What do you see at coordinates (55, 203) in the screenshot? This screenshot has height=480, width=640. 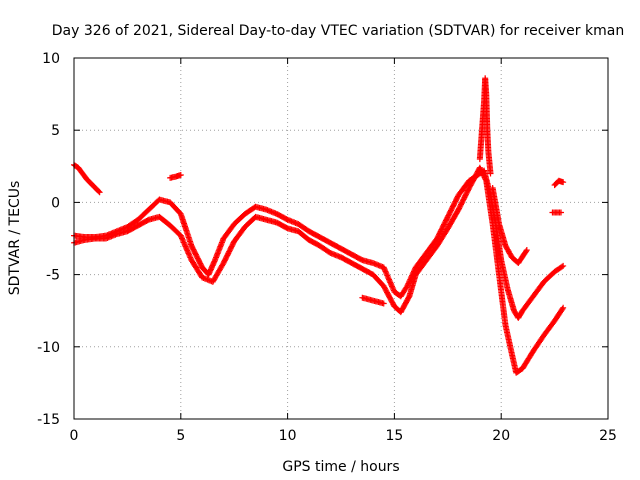 I see `y-tick-label: 0` at bounding box center [55, 203].